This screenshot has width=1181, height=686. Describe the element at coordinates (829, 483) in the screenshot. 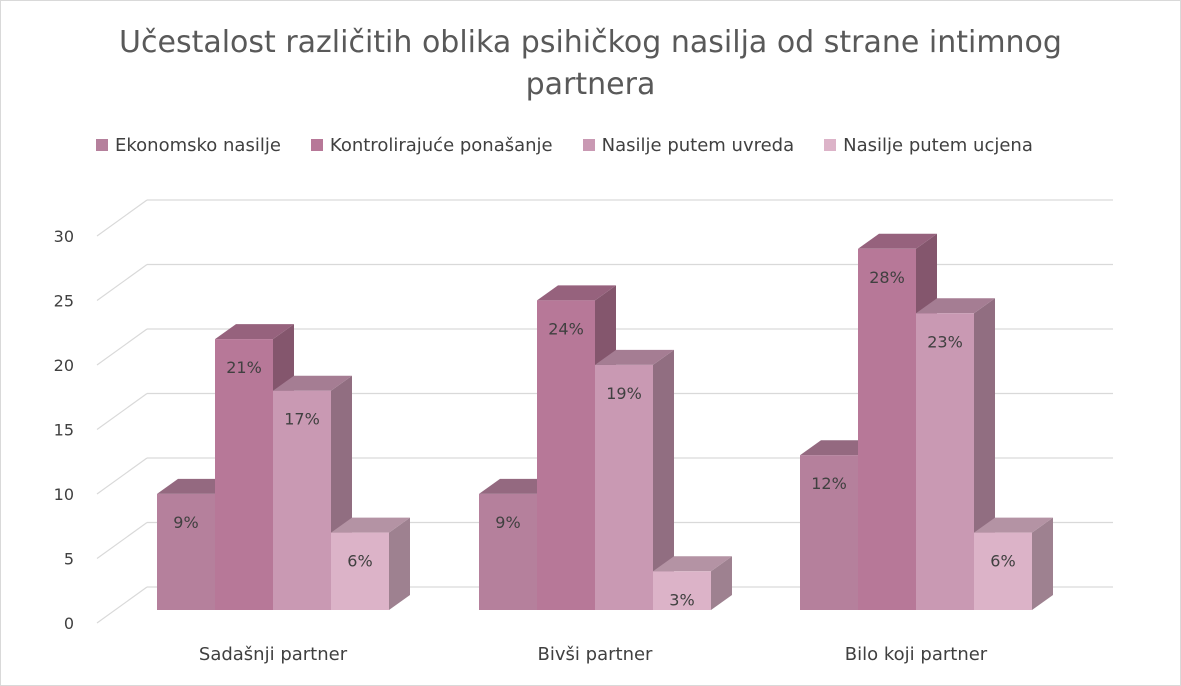

I see `data-label: 12%` at that location.